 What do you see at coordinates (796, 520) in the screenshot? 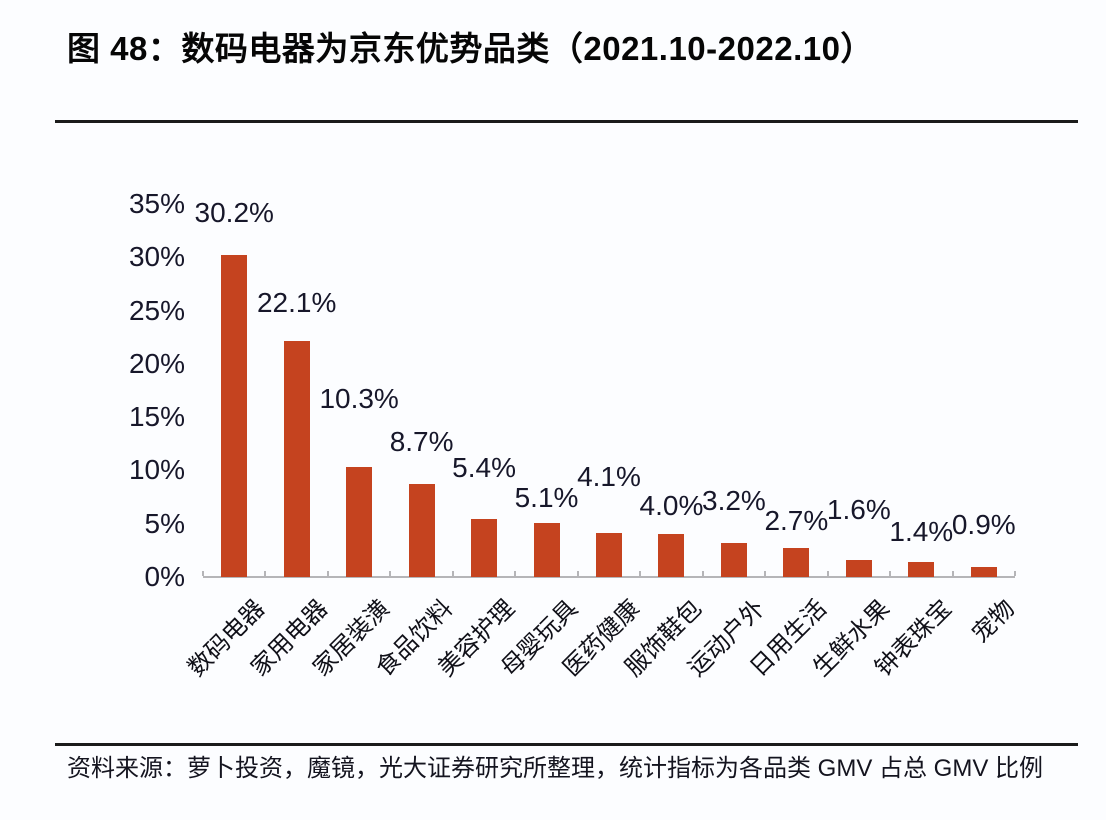
I see `bar-value-label: 2.7%` at bounding box center [796, 520].